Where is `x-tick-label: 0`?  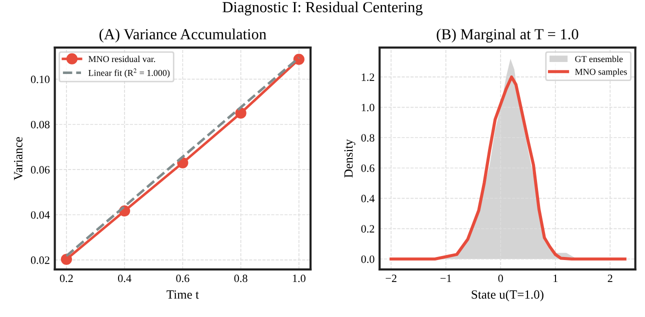
x-tick-label: 0 is located at coordinates (500, 278).